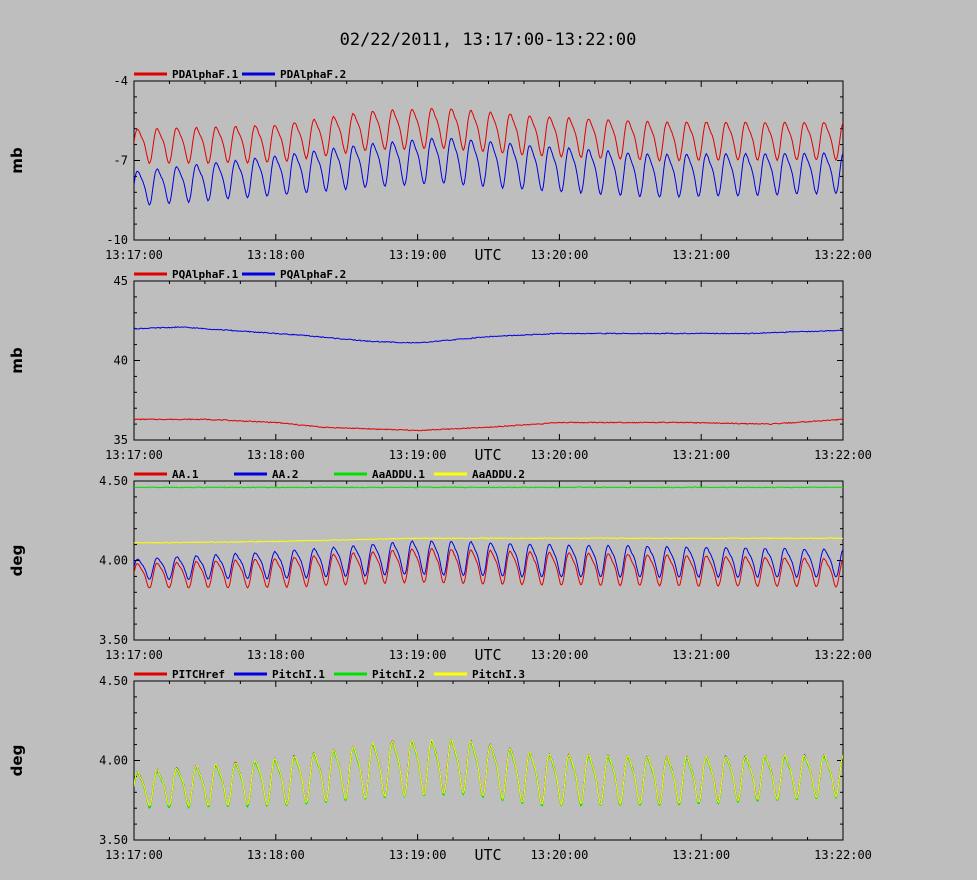  Describe the element at coordinates (121, 281) in the screenshot. I see `y-tick-label: 45` at that location.